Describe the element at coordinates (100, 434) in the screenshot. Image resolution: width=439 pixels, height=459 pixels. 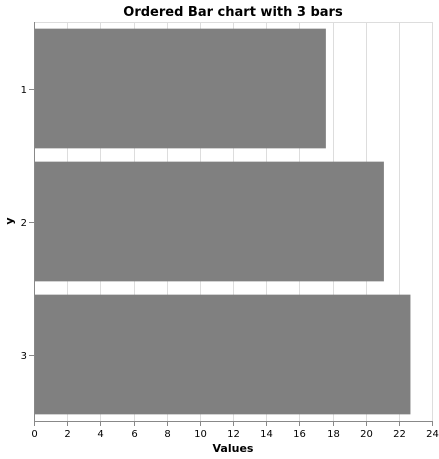
I see `x-tick-label: 4` at that location.